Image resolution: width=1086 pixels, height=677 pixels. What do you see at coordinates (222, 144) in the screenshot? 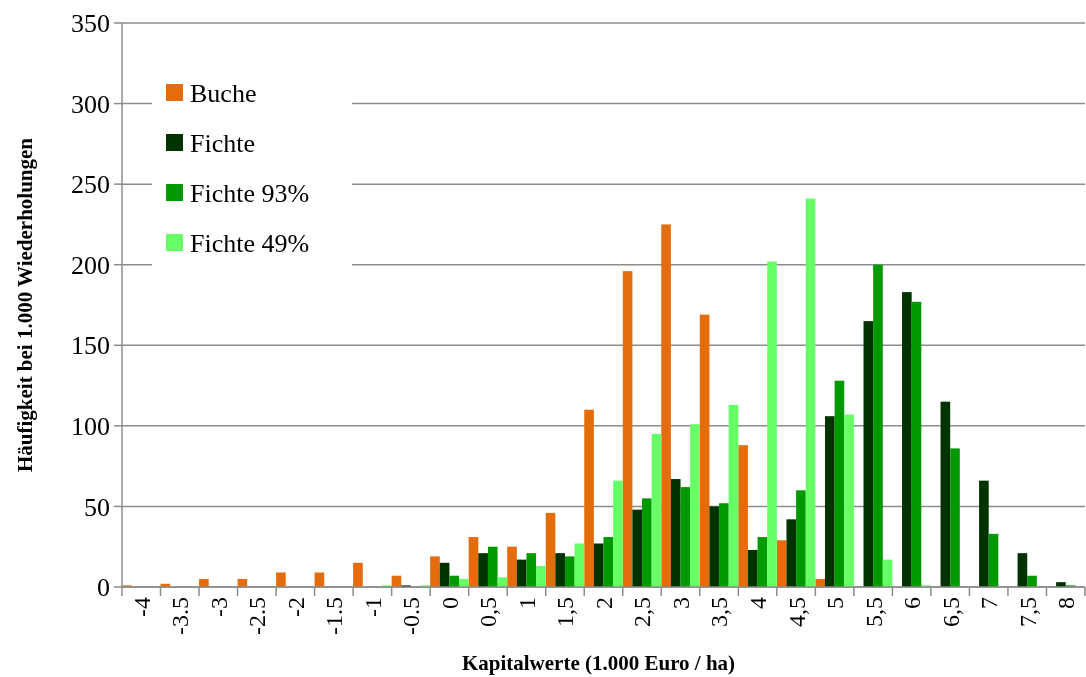
I see `legend-label: Fichte` at bounding box center [222, 144].